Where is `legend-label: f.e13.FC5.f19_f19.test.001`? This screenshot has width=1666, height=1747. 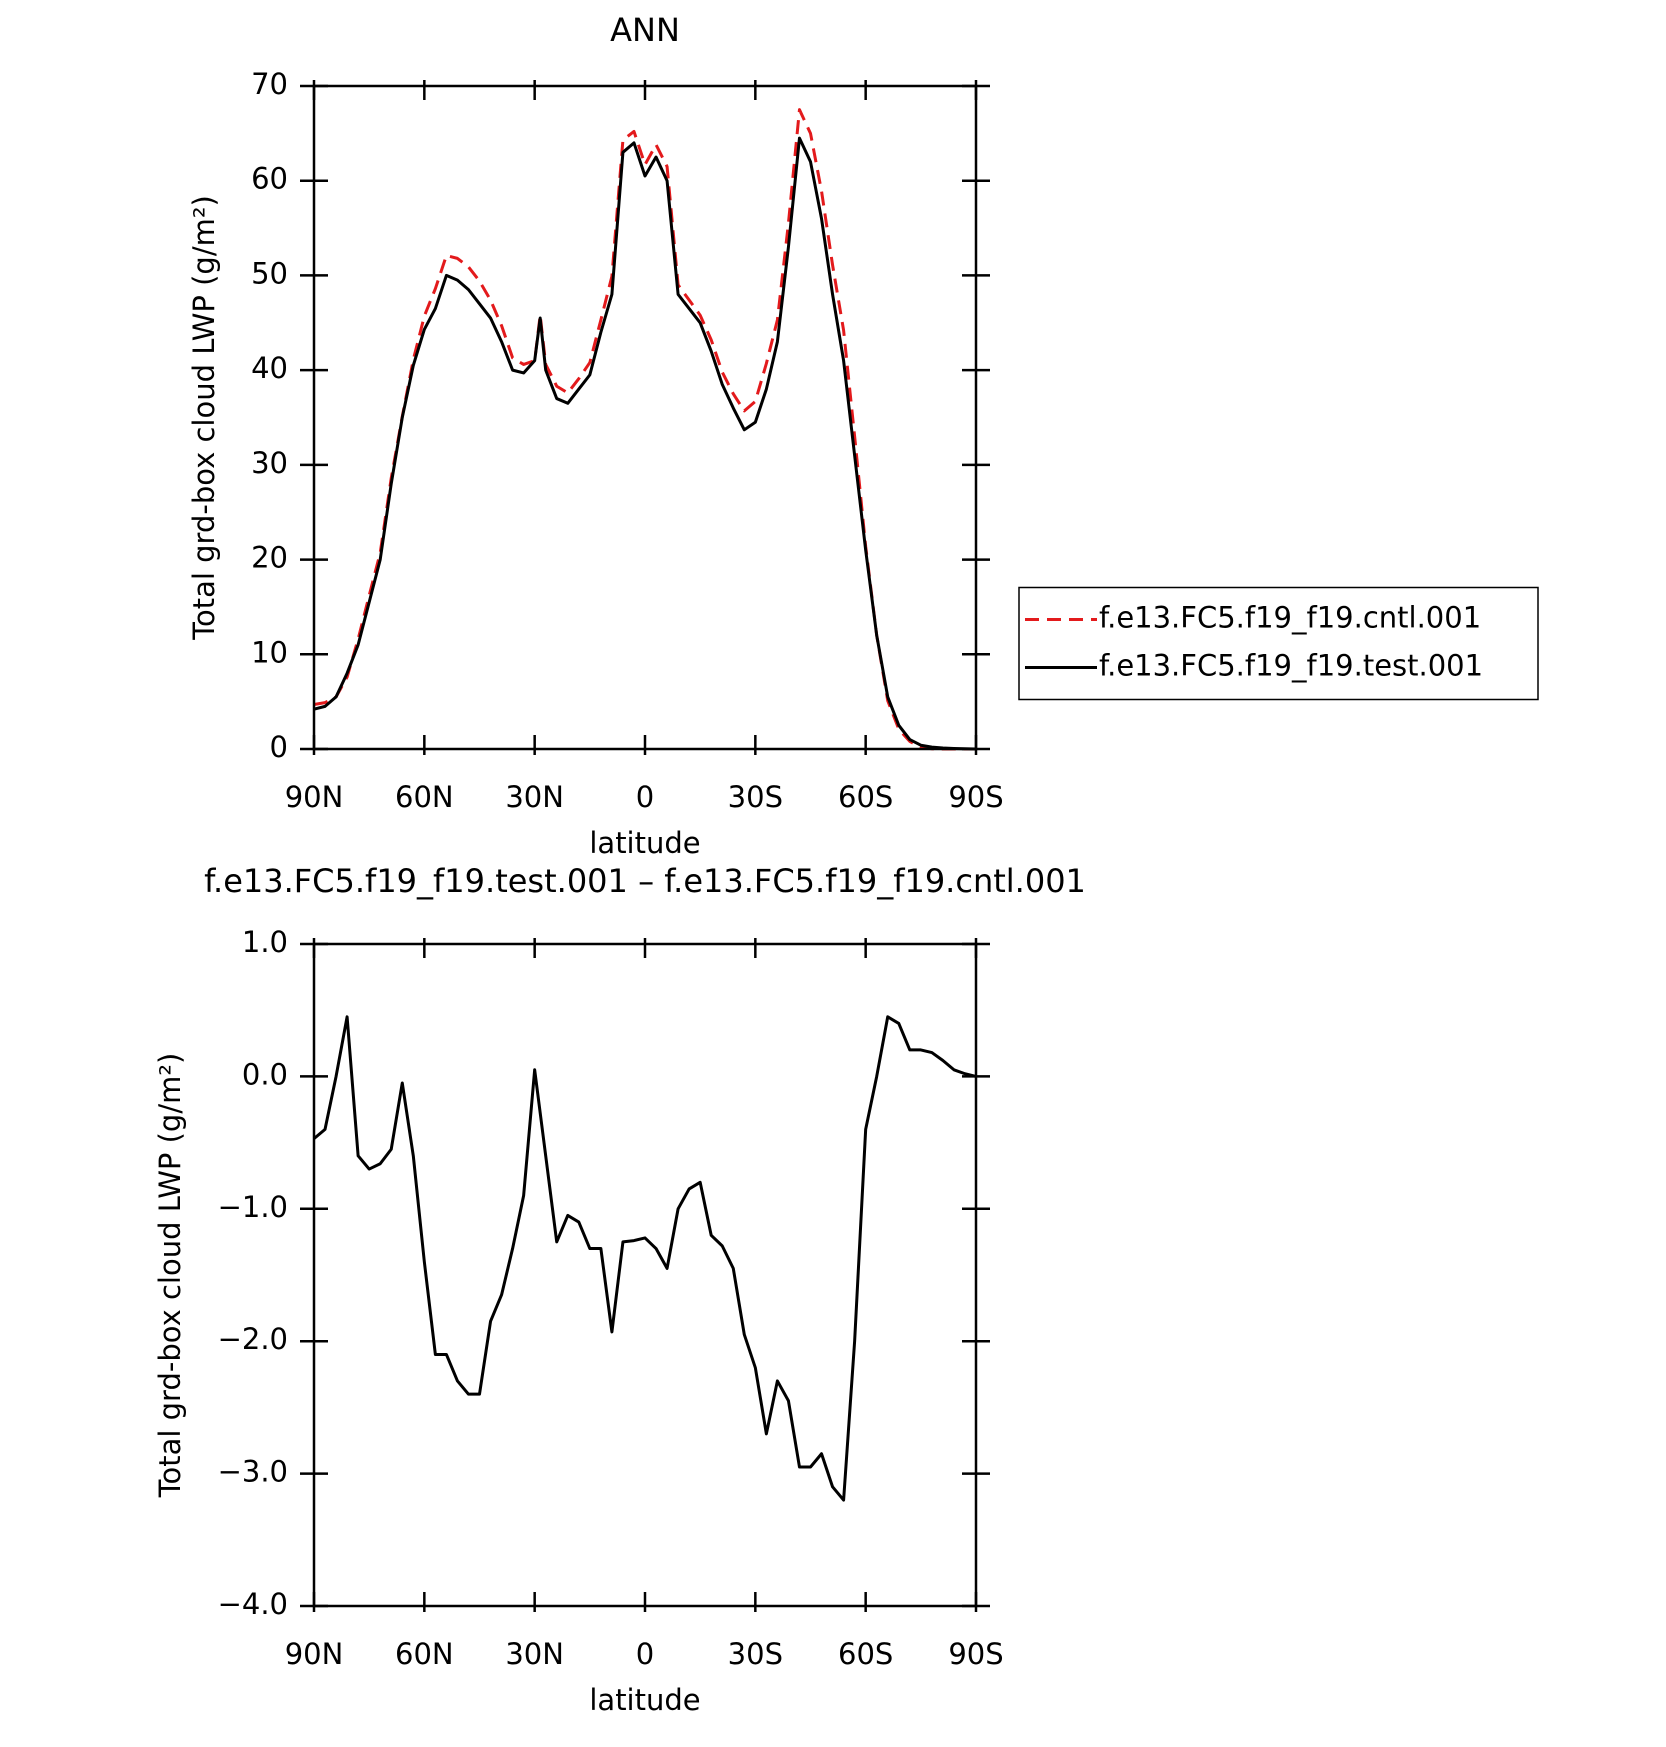 legend-label: f.e13.FC5.f19_f19.test.001 is located at coordinates (1291, 666).